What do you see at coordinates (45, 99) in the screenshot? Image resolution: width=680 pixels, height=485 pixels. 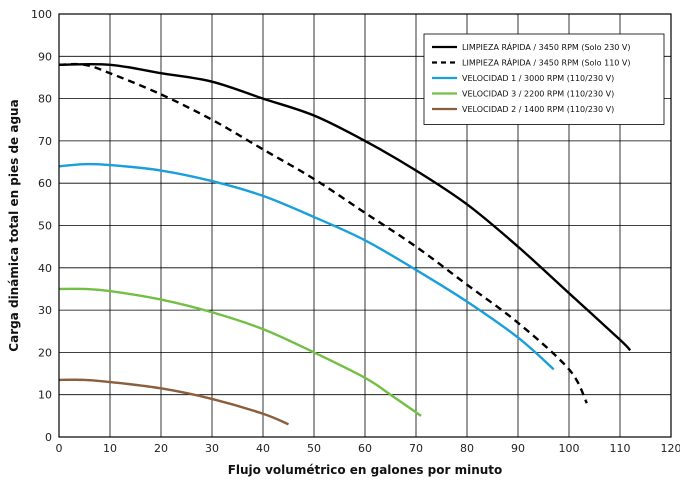 I see `y-tick-label: 80` at bounding box center [45, 99].